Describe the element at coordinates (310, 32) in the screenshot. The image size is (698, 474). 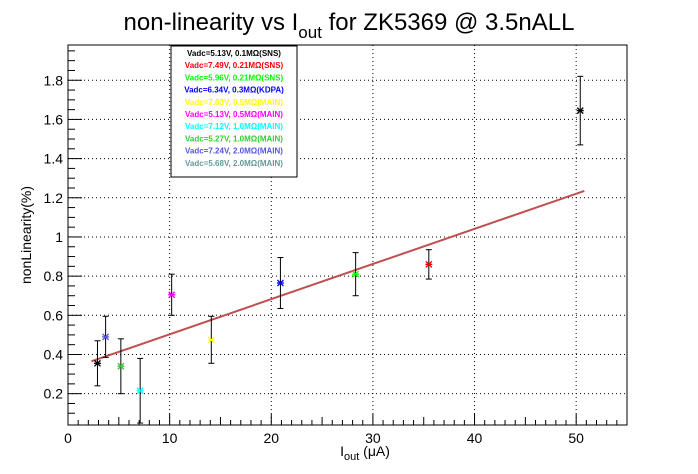
I see `chart-title-subscript: out` at that location.